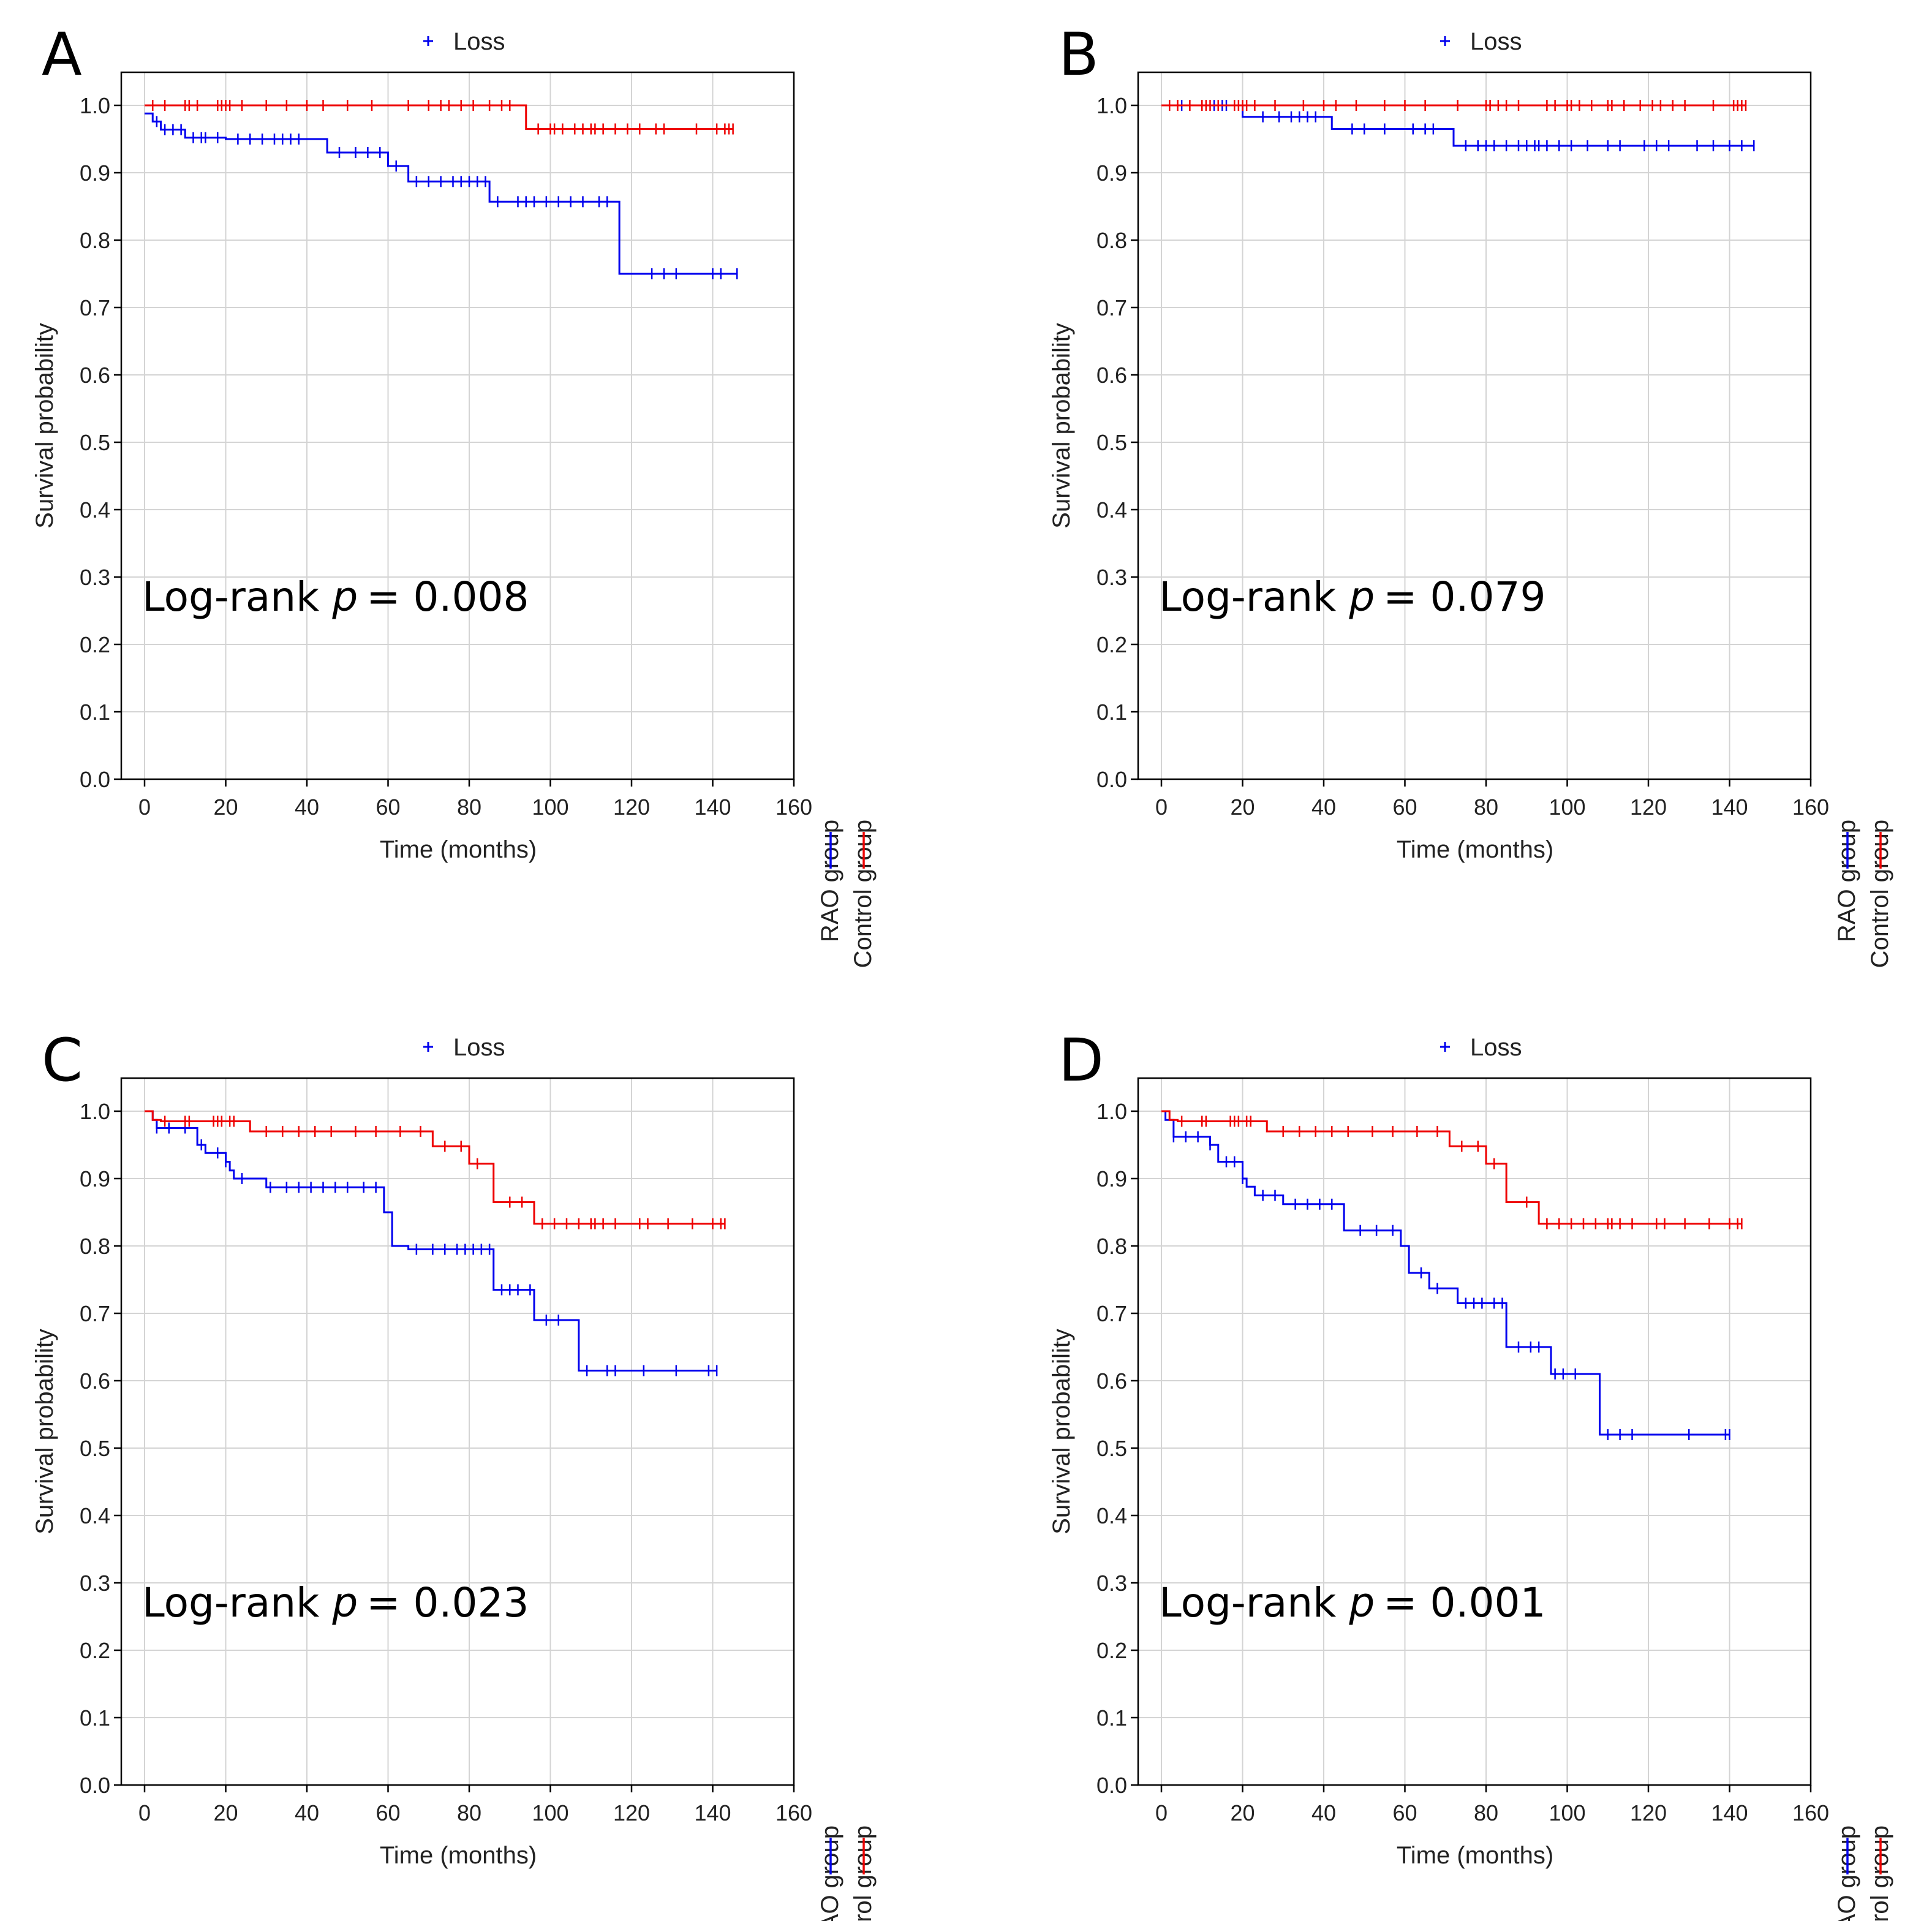  What do you see at coordinates (447, 1602) in the screenshot?
I see `logrank-p-value: = 0.023` at bounding box center [447, 1602].